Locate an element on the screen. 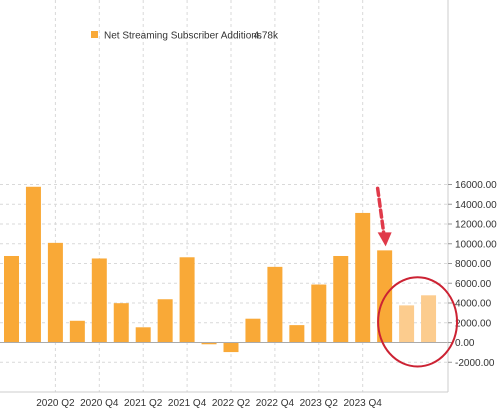  y-tick-label: -2000.00 is located at coordinates (475, 363).